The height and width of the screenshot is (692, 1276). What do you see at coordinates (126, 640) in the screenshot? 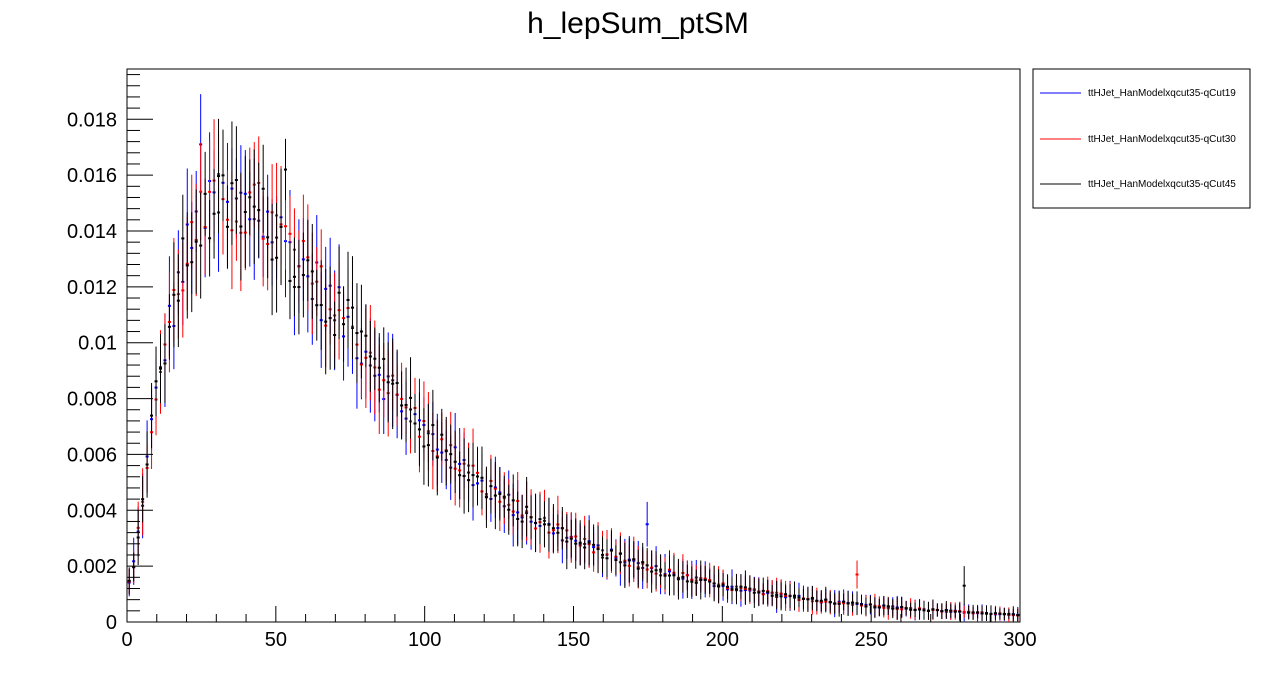
I see `x-tick-label: 0` at bounding box center [126, 640].